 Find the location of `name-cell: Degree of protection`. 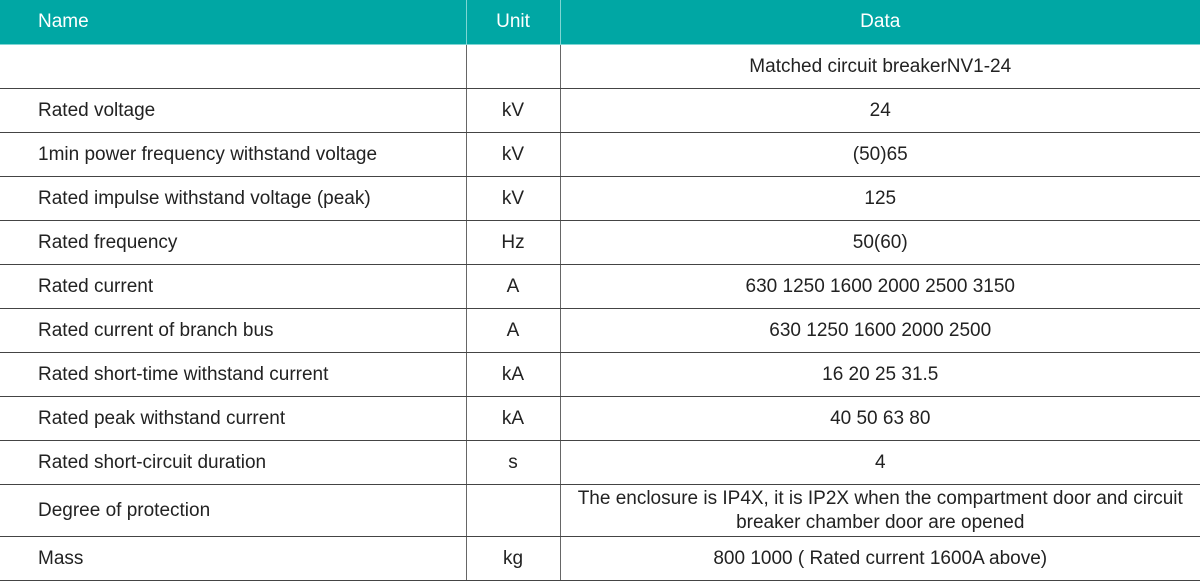

name-cell: Degree of protection is located at coordinates (233, 510).